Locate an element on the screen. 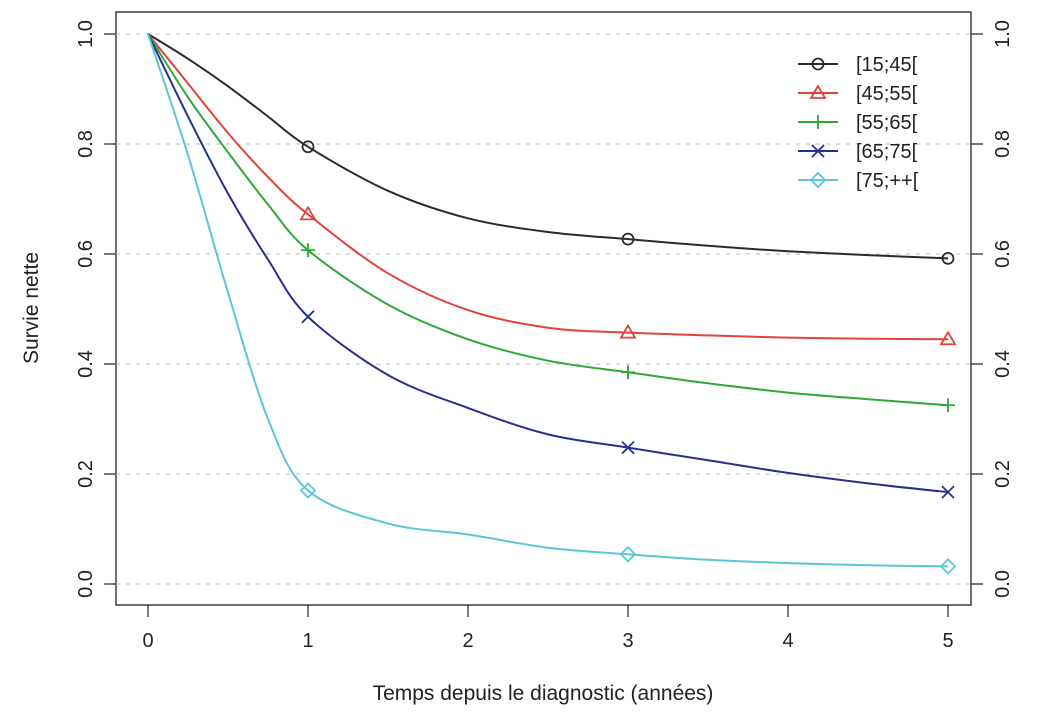 The height and width of the screenshot is (716, 1038). legend-entry: [65;75[ is located at coordinates (858, 152).